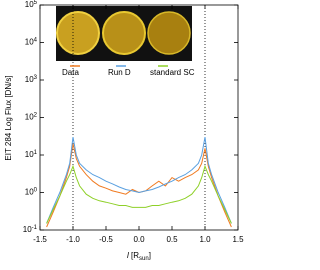  Describe the element at coordinates (73, 239) in the screenshot. I see `x-tick-label: -1.0` at that location.